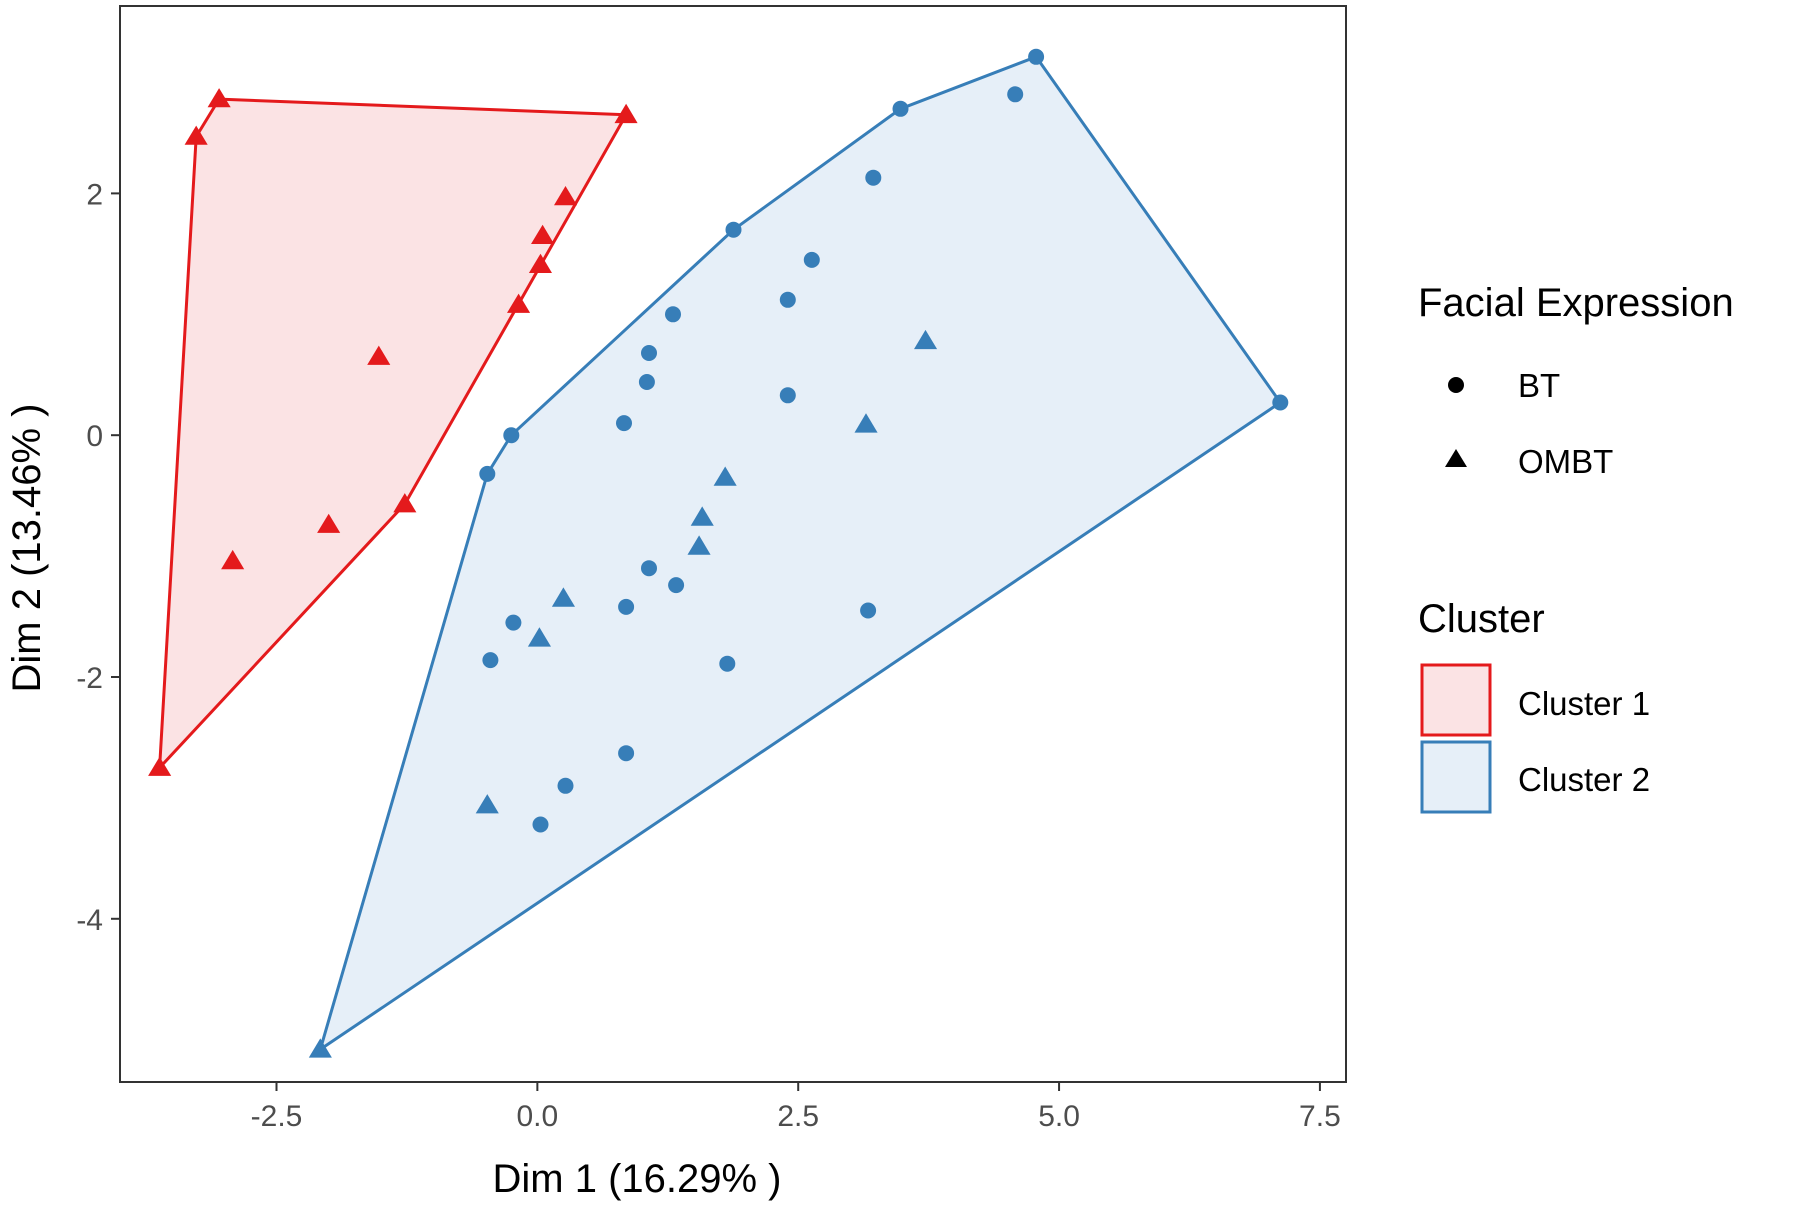 The image size is (1800, 1206). What do you see at coordinates (1320, 1116) in the screenshot?
I see `x-tick-label: 7.5` at bounding box center [1320, 1116].